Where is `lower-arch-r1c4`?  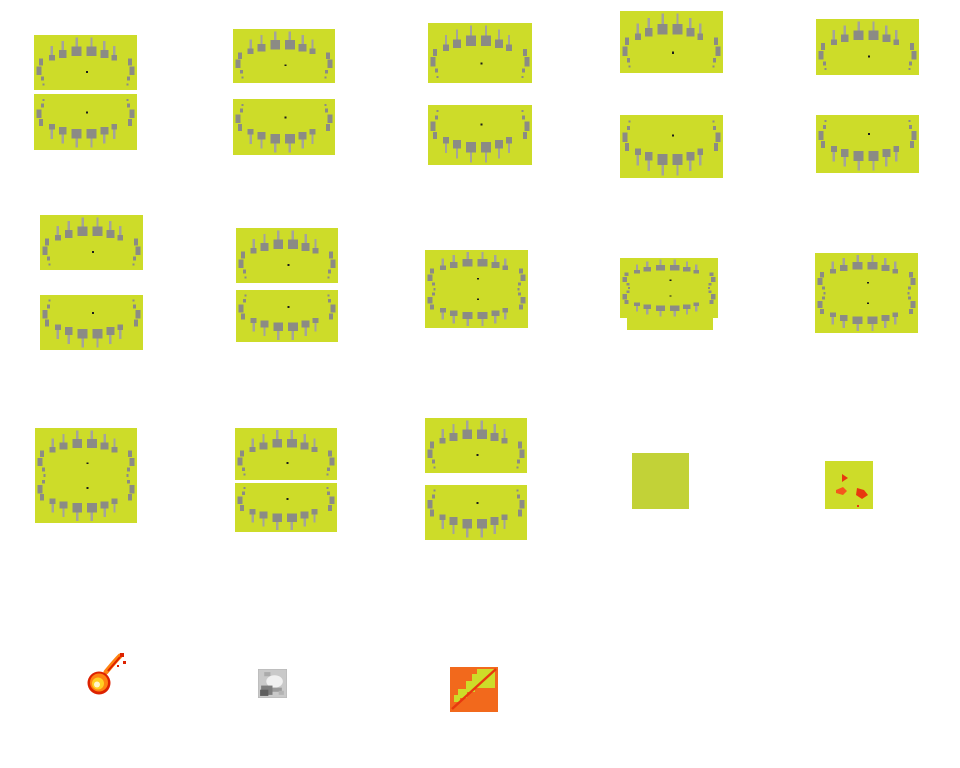 lower-arch-r1c4 is located at coordinates (671, 146).